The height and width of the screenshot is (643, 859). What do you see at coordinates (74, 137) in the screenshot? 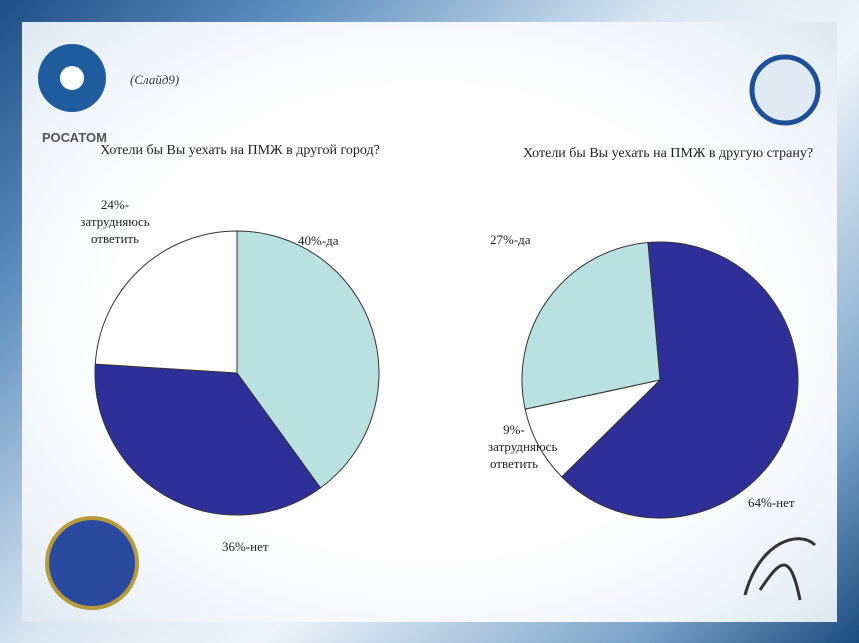
I see `logo-text: РОСАТОМ` at bounding box center [74, 137].